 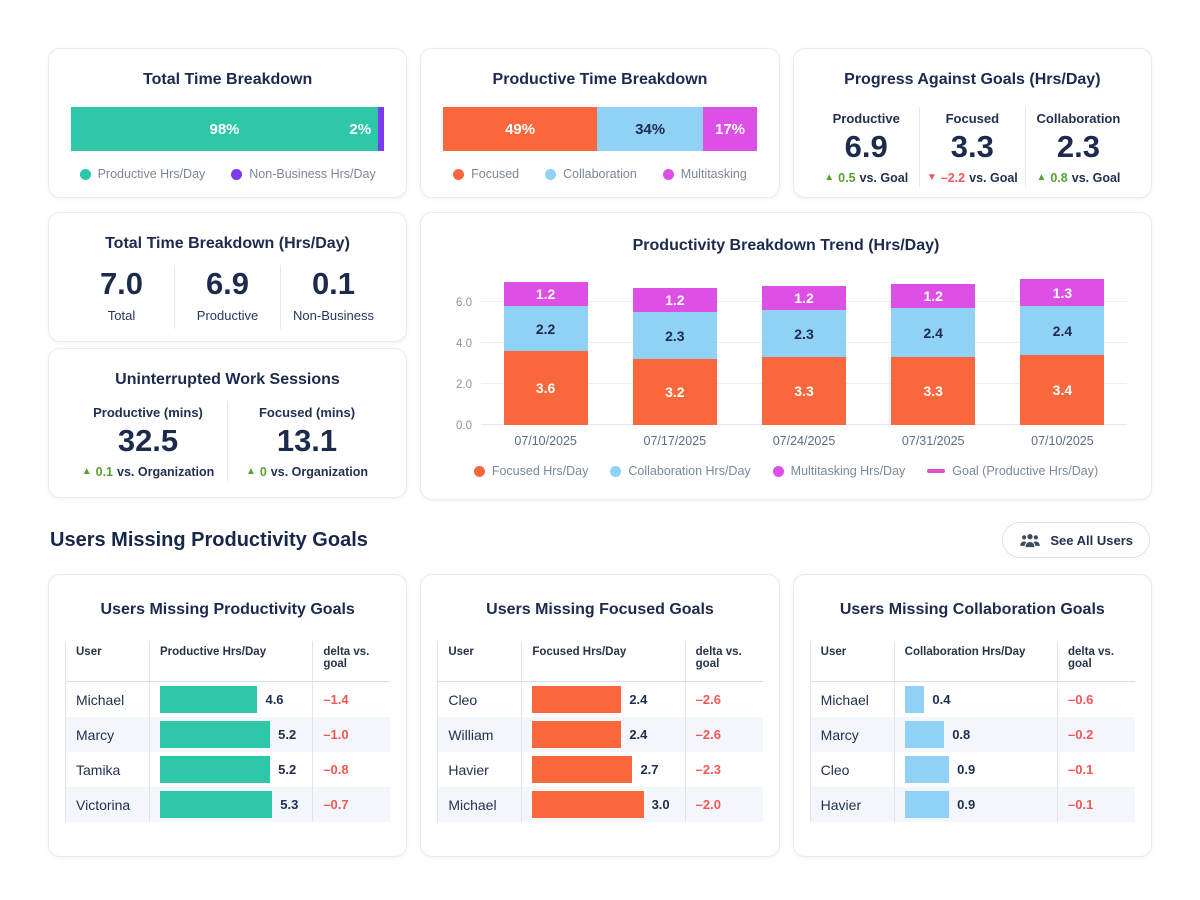 I want to click on stat-collaboration: Collaboration 2.3 ▲ 0.8 vs. Goal, so click(x=1077, y=147).